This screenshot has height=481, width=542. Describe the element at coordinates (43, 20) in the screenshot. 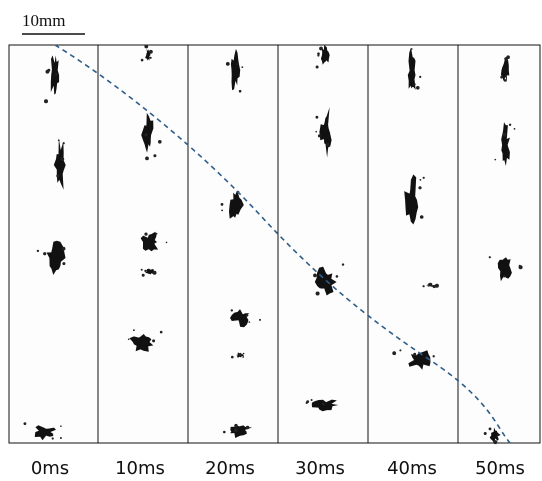

I see `scale-label: 10mm` at that location.